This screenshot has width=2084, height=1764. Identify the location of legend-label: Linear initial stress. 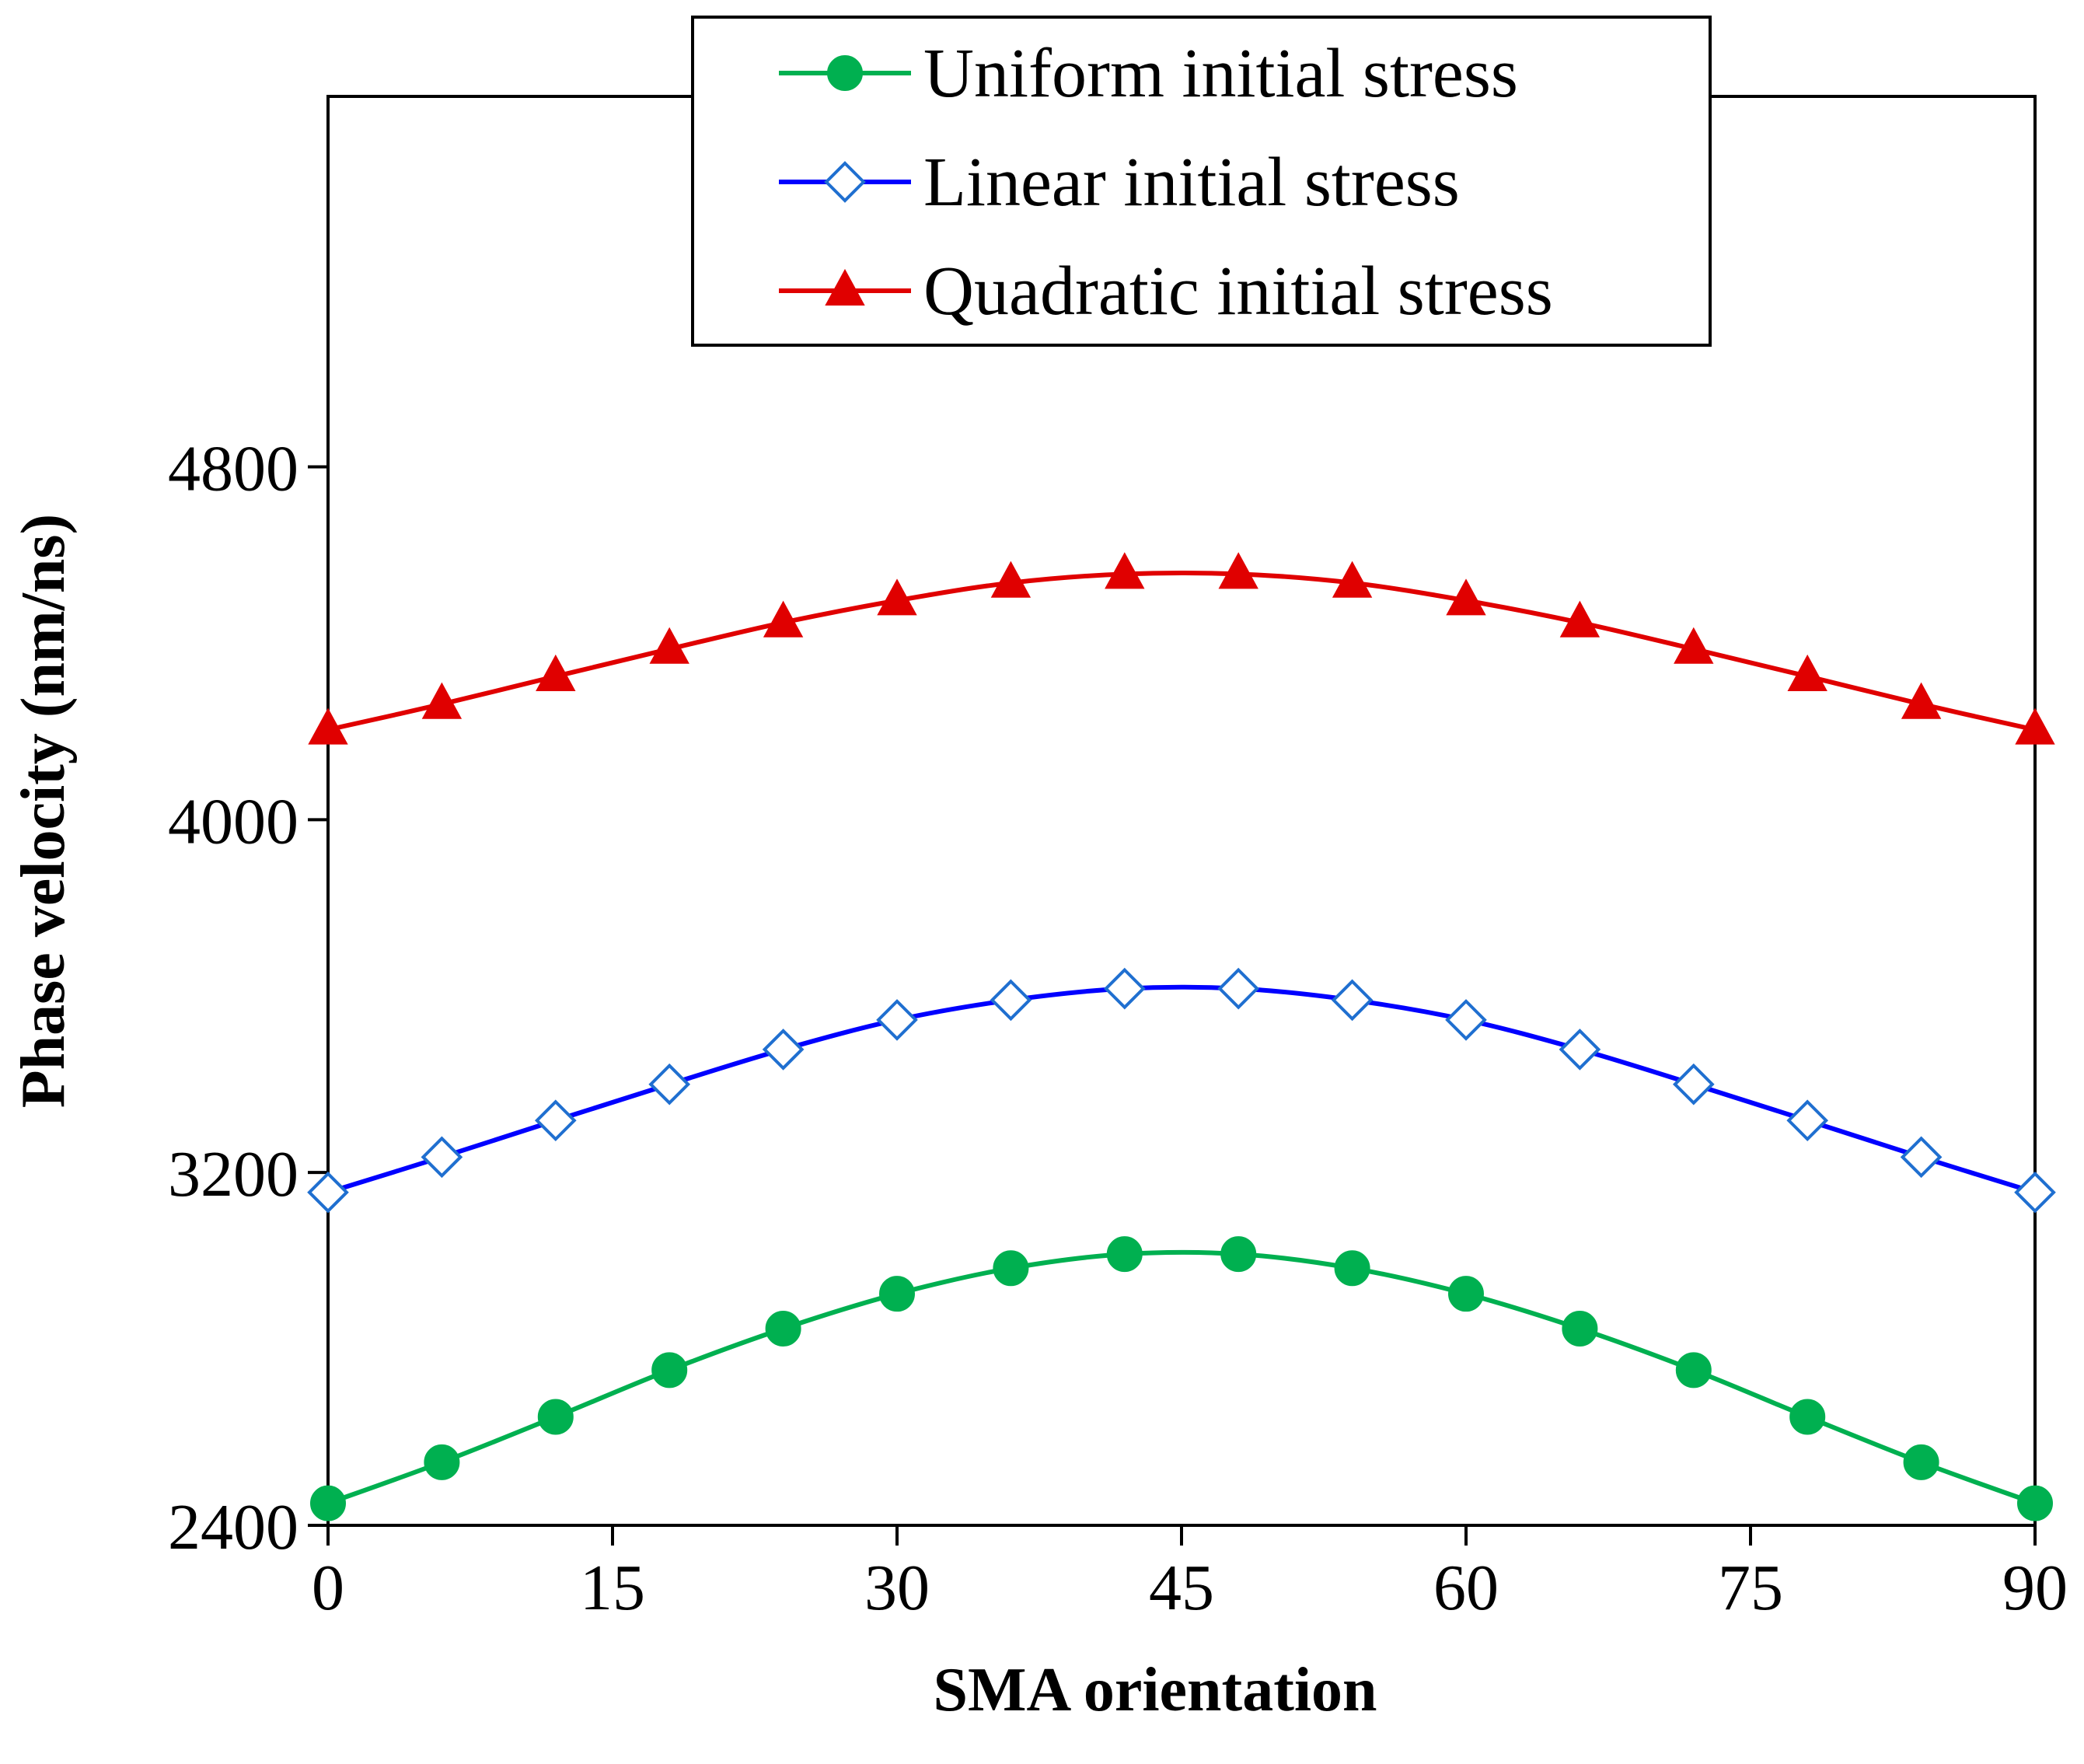
(1191, 182).